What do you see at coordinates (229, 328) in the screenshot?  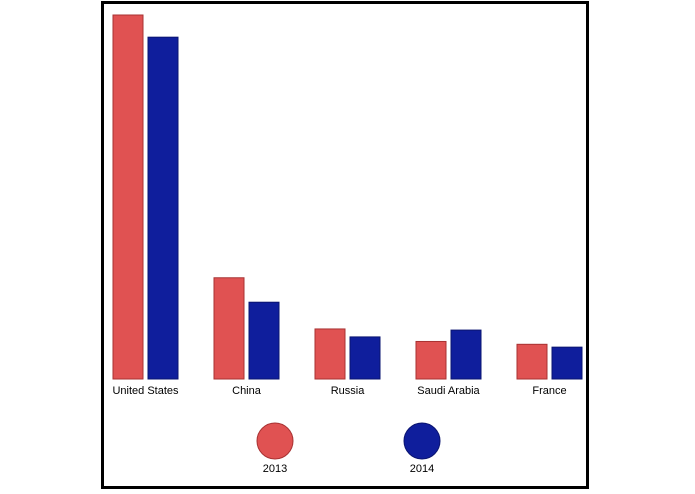 I see `bar-2013-china` at bounding box center [229, 328].